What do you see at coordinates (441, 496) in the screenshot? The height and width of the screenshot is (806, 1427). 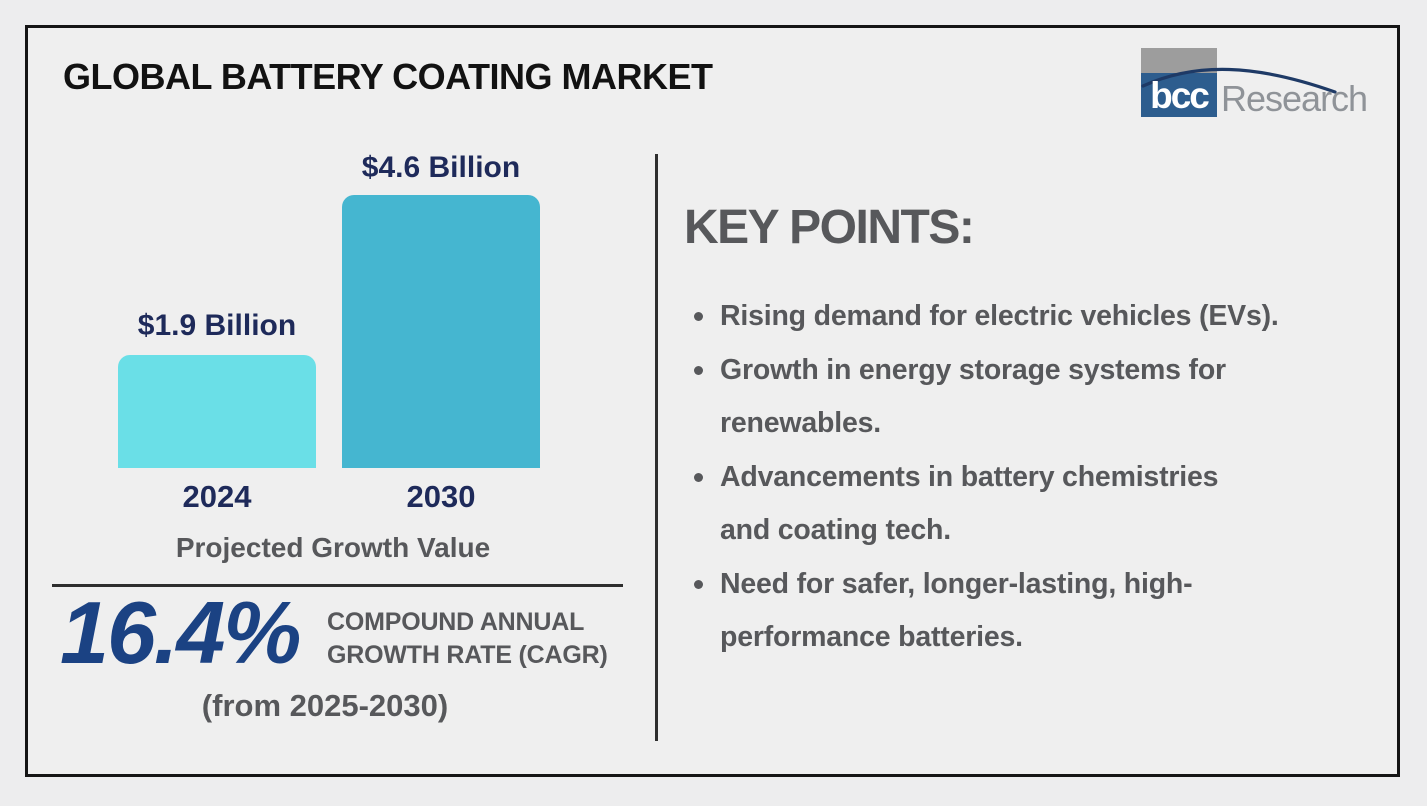 I see `x-axis-label-2030: 2030` at bounding box center [441, 496].